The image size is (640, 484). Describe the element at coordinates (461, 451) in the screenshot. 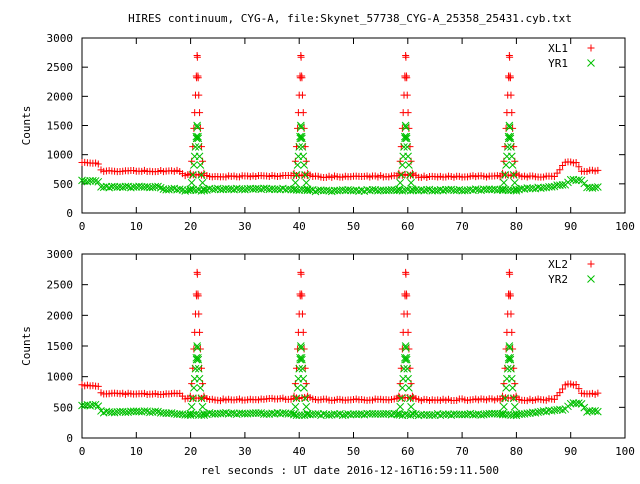

I see `x-tick-label: 70` at that location.